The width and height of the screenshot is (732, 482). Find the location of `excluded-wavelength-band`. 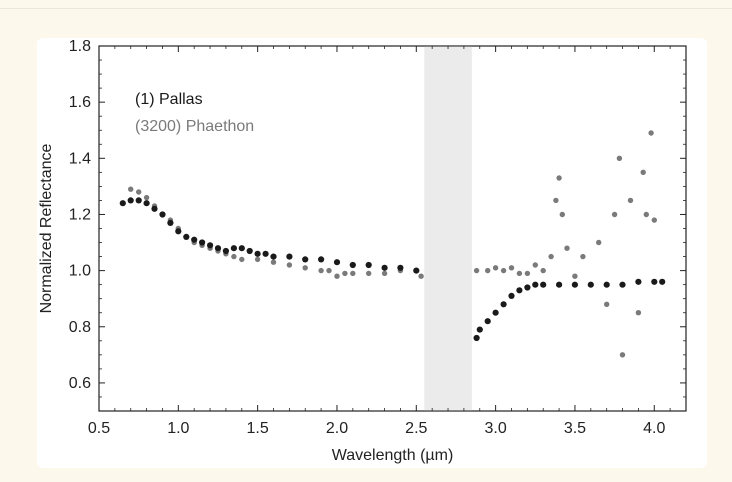

excluded-wavelength-band is located at coordinates (448, 228).